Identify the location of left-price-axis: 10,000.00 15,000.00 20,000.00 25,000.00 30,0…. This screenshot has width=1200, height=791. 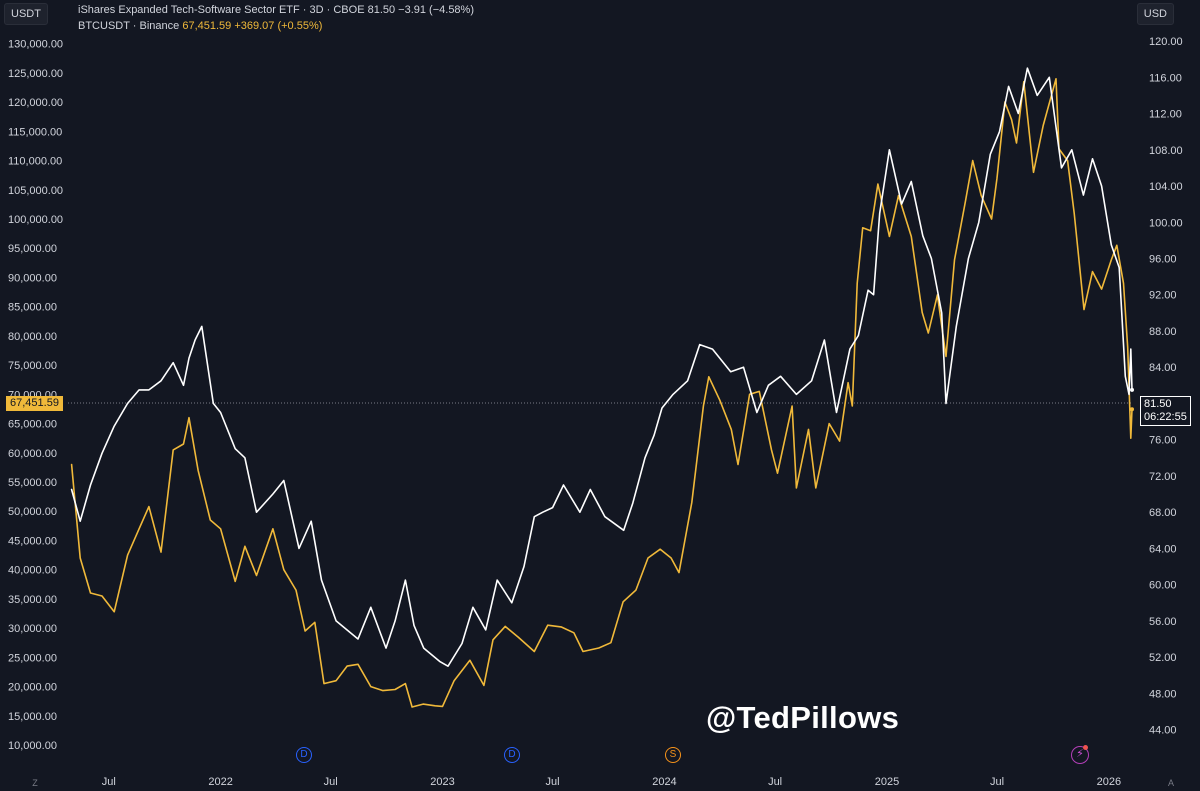
(35, 395).